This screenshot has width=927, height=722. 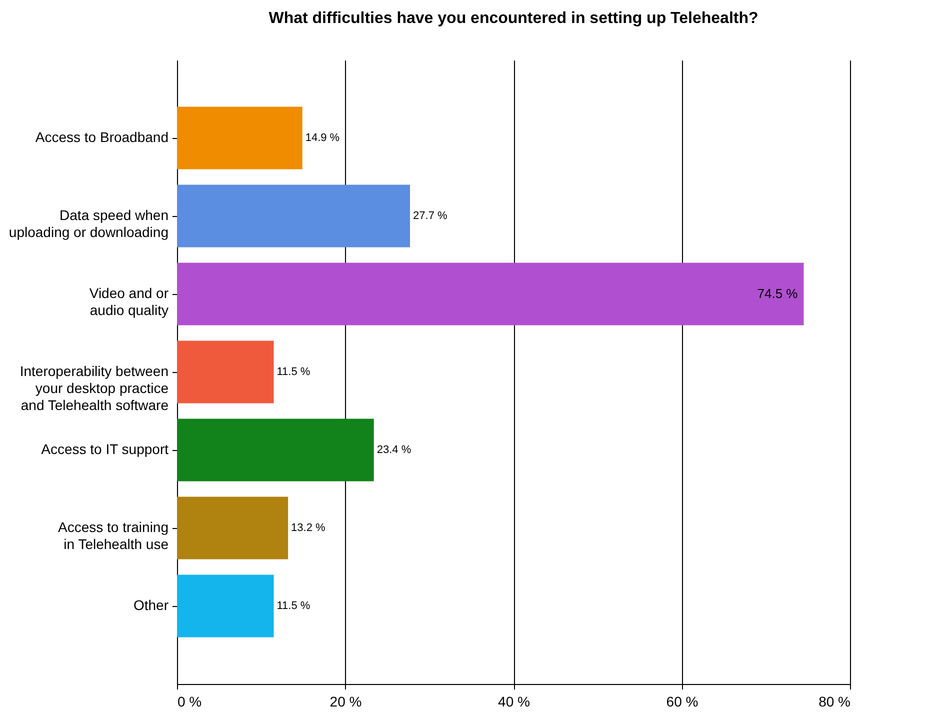 What do you see at coordinates (113, 535) in the screenshot?
I see `y-tick-label: Access to training in Telehealth use` at bounding box center [113, 535].